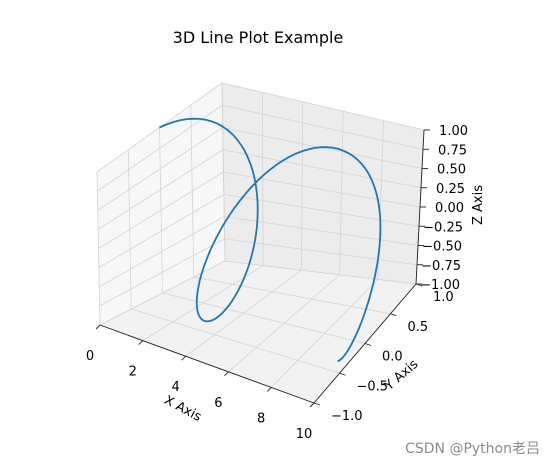 The image size is (552, 467). What do you see at coordinates (440, 285) in the screenshot?
I see `z-tick-label: −1.00` at bounding box center [440, 285].